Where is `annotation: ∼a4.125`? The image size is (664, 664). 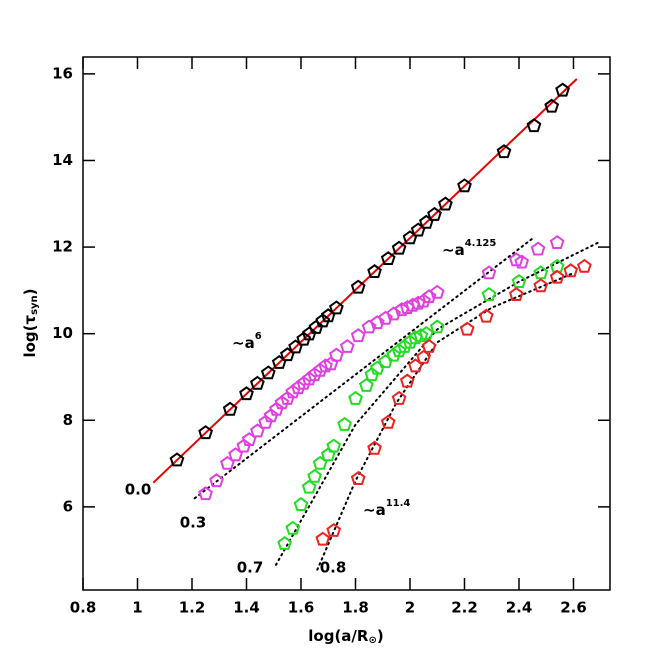 annotation: ∼a4.125 is located at coordinates (469, 248).